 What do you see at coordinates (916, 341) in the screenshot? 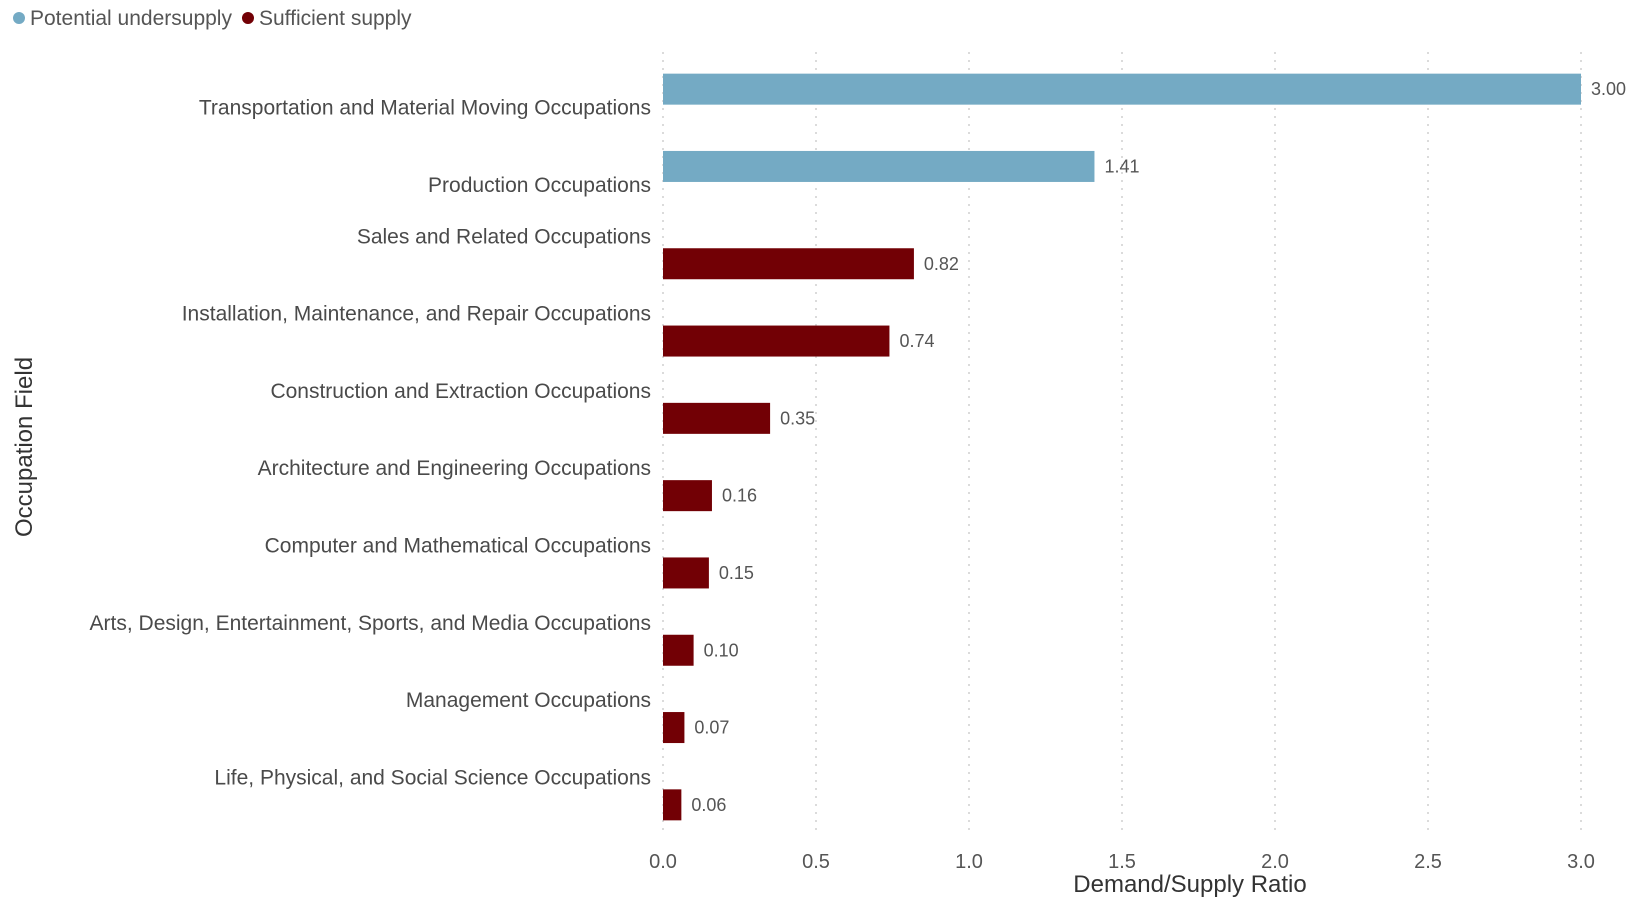
I see `value-label-3: 0.74` at bounding box center [916, 341].